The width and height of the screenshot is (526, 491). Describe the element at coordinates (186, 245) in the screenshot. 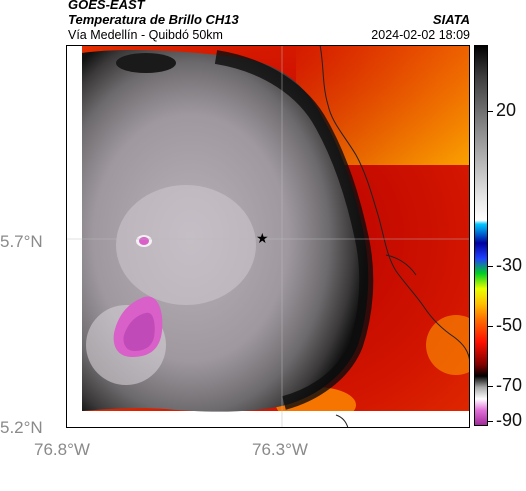

I see `cloud-light-patch` at that location.